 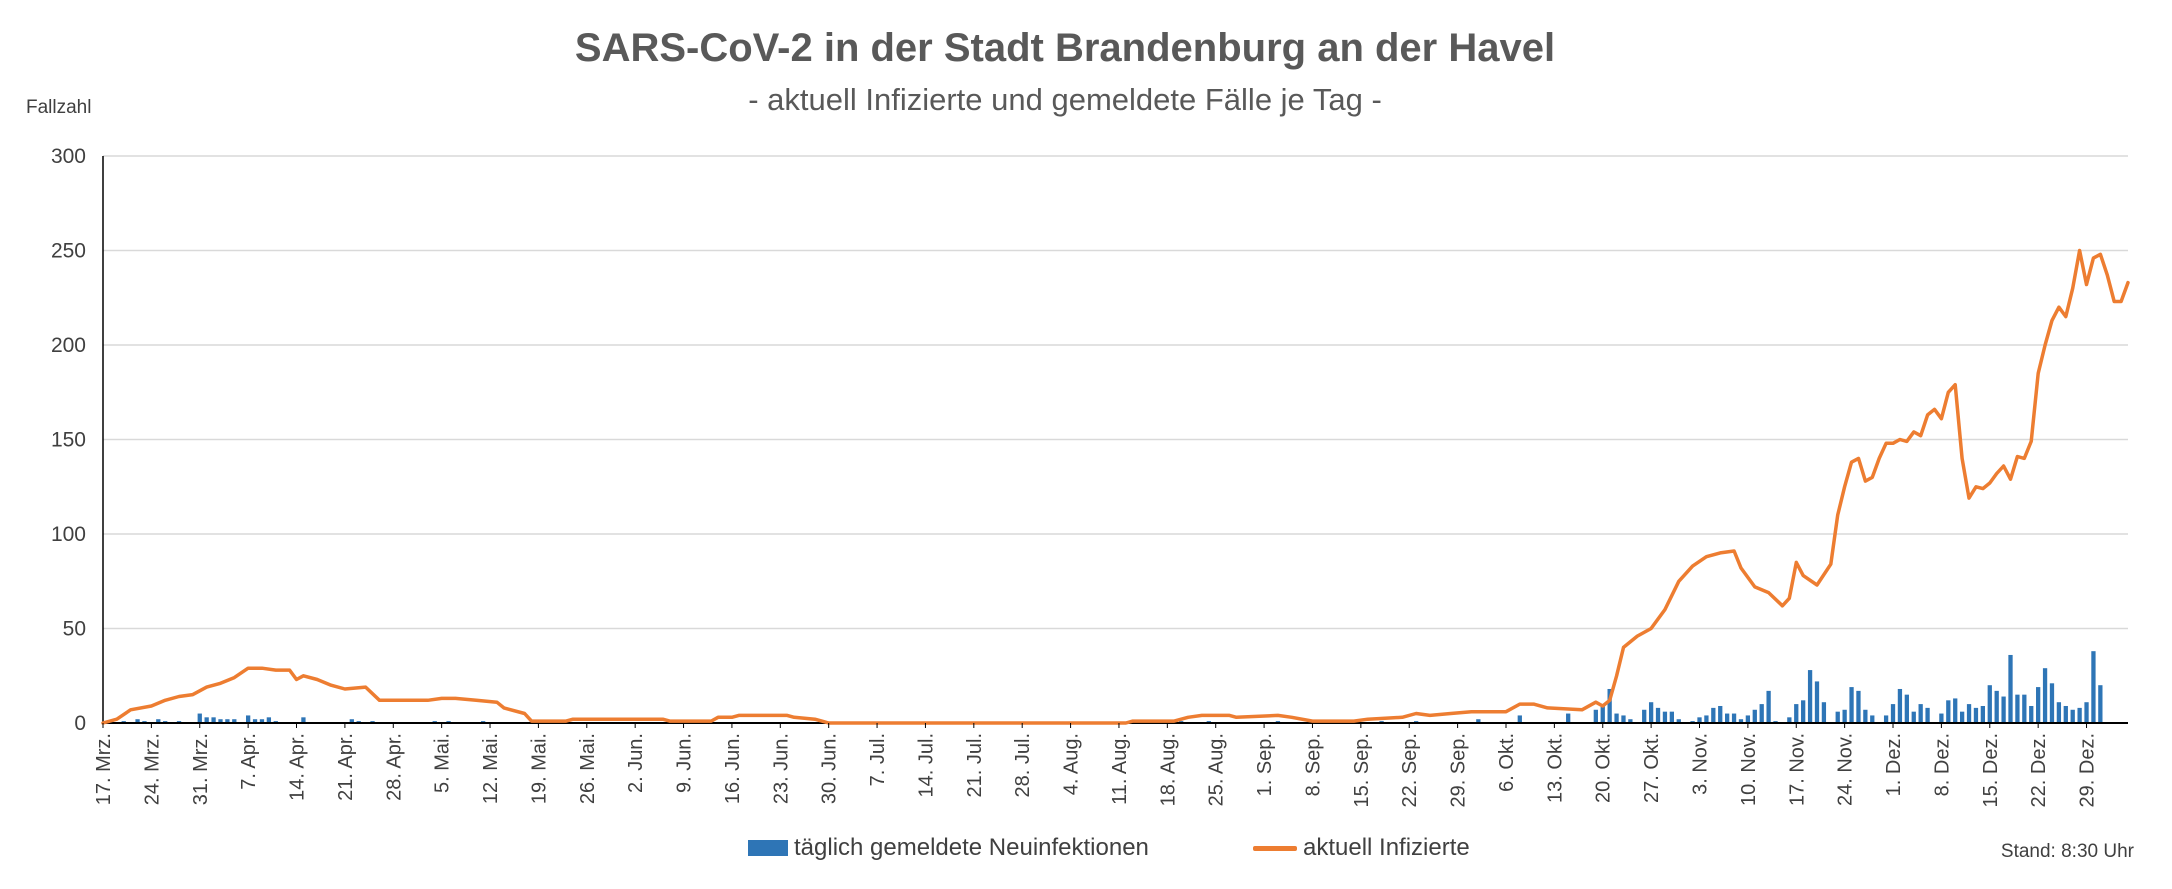 What do you see at coordinates (1894, 764) in the screenshot?
I see `x-tick-label-37: 1. Dez.` at bounding box center [1894, 764].